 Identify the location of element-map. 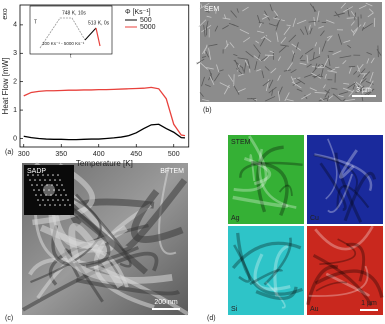
(266, 179).